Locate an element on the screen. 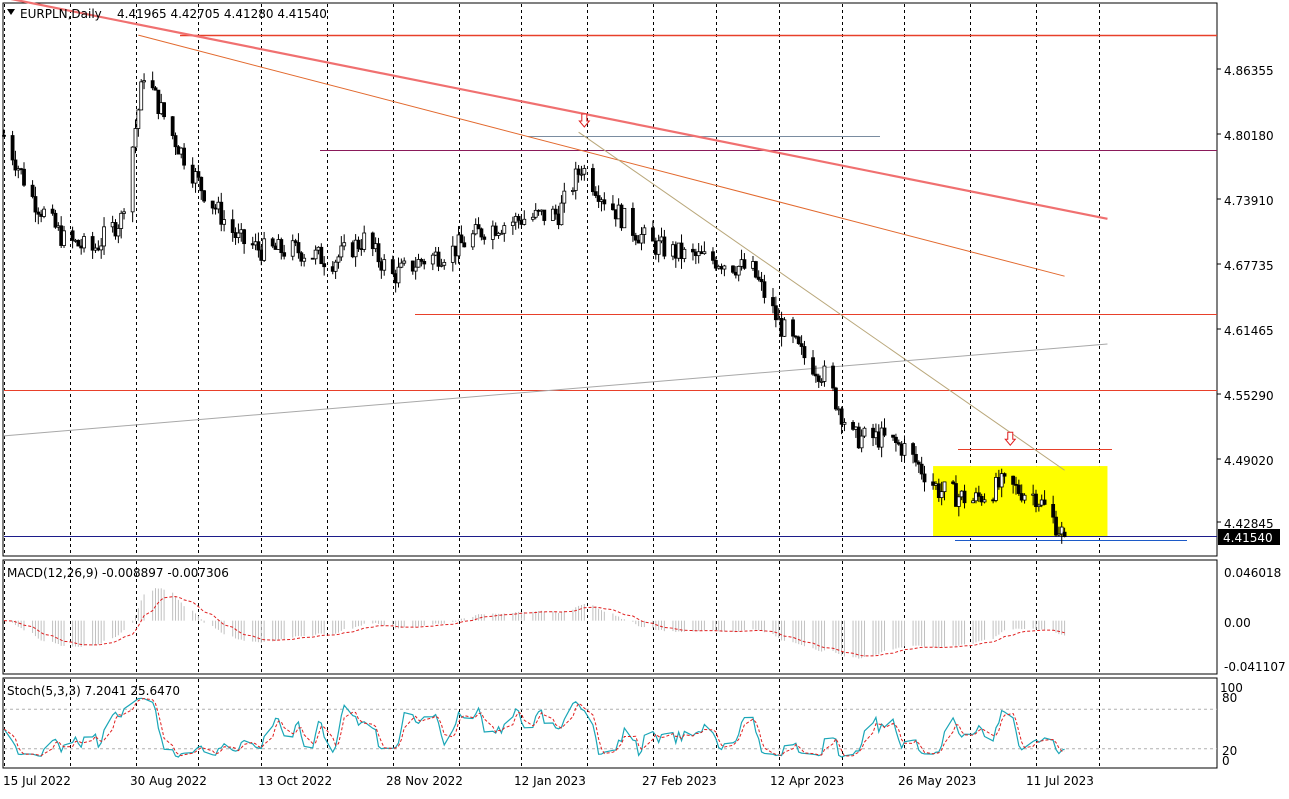 The width and height of the screenshot is (1289, 799). stoch-axis-label: 0 is located at coordinates (1226, 761).